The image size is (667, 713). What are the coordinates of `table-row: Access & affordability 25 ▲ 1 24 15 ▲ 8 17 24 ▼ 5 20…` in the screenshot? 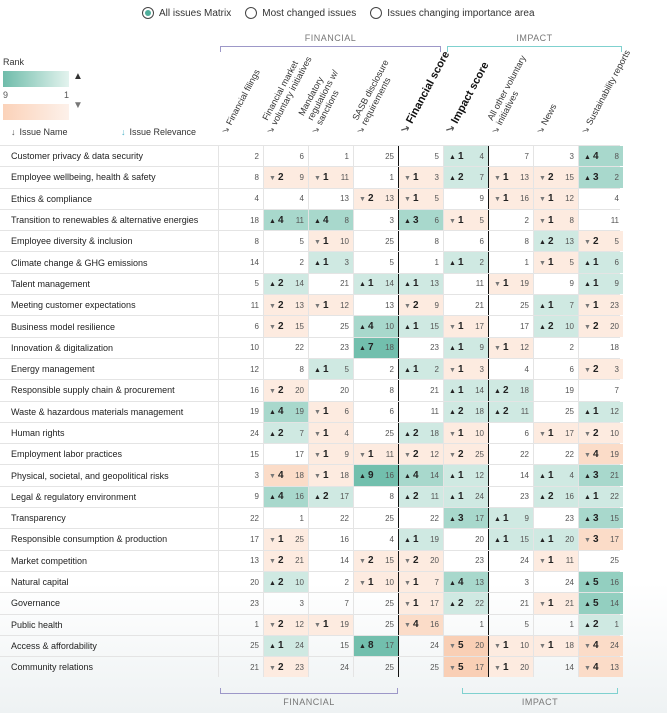 It's located at (311, 645).